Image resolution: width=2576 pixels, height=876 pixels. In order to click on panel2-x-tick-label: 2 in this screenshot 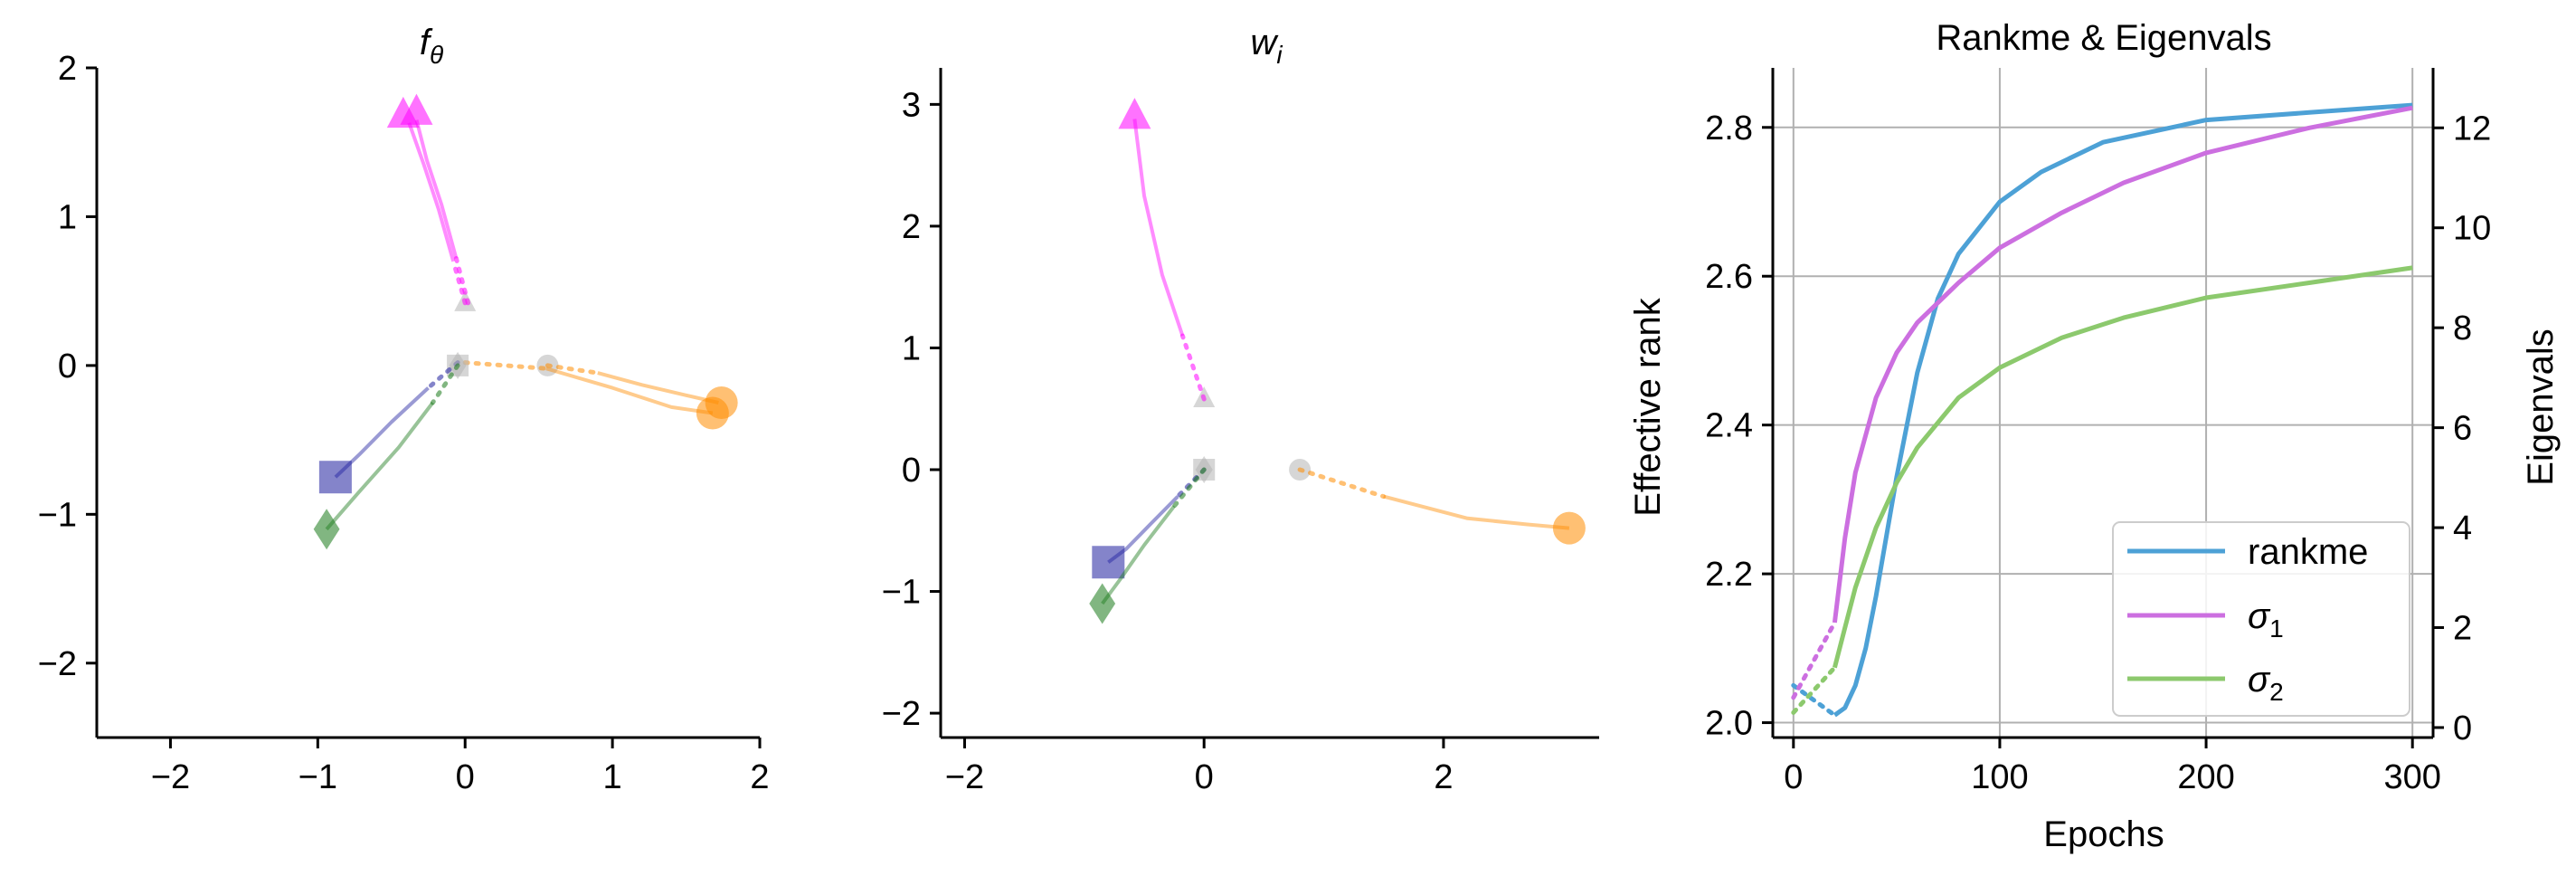, I will do `click(1443, 777)`.